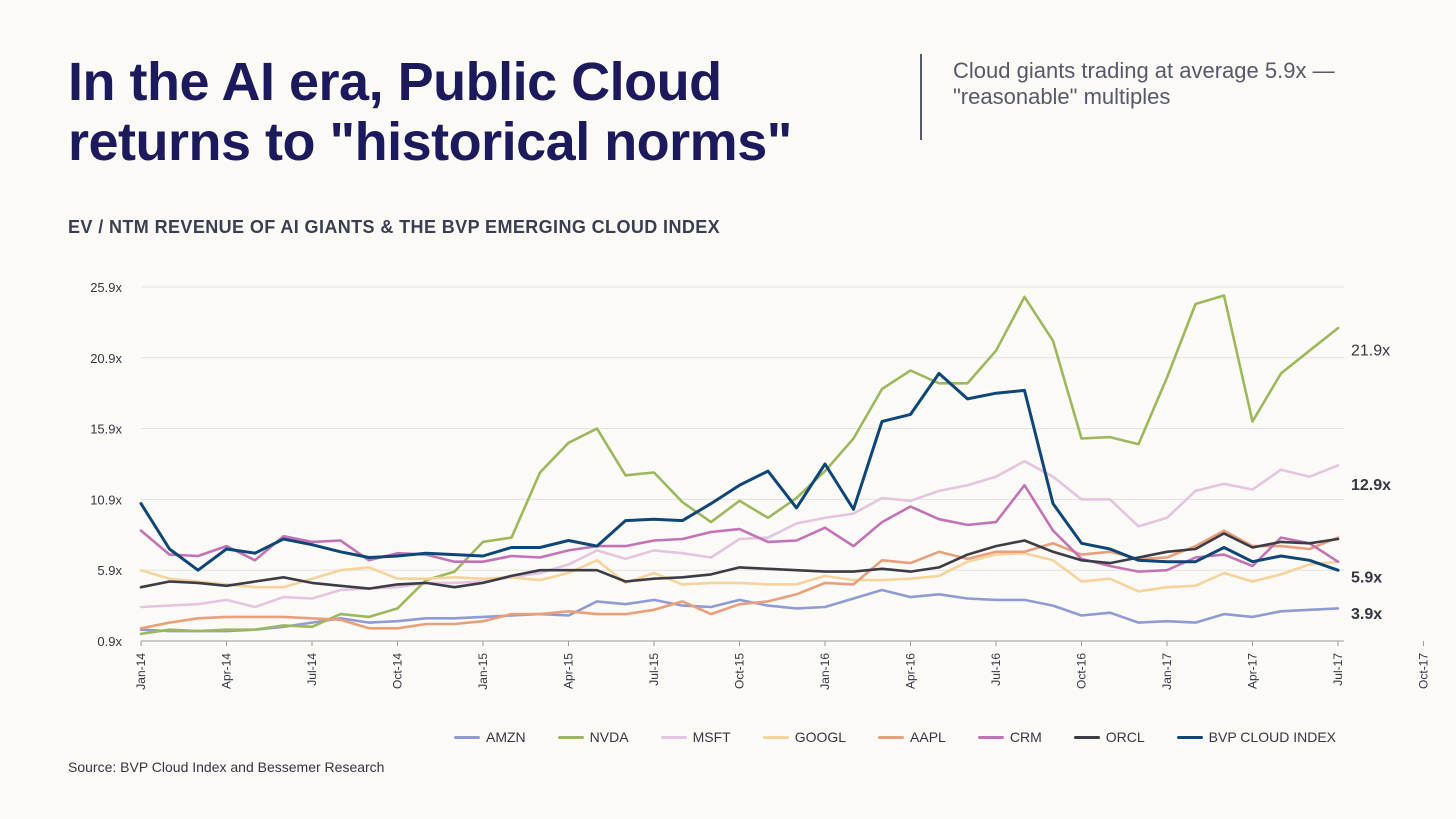 This screenshot has height=819, width=1456. What do you see at coordinates (911, 671) in the screenshot?
I see `x-tick-label: Apr-16` at bounding box center [911, 671].